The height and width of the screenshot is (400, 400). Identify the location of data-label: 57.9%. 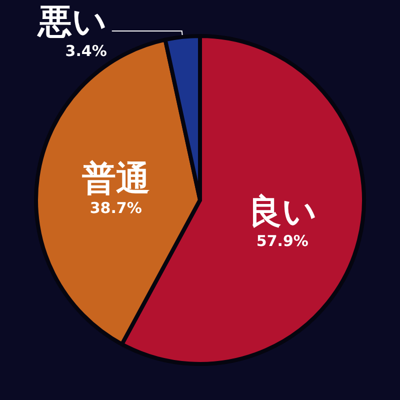
(282, 241).